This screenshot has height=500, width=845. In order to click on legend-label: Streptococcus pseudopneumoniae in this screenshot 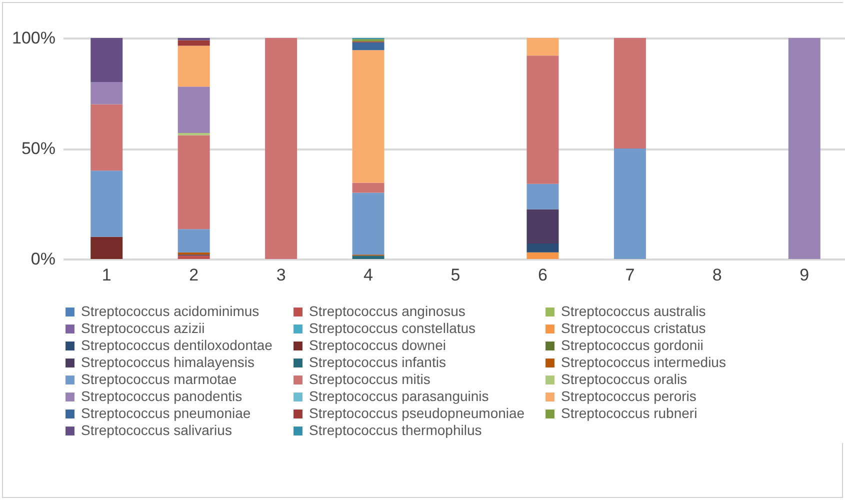, I will do `click(417, 413)`.